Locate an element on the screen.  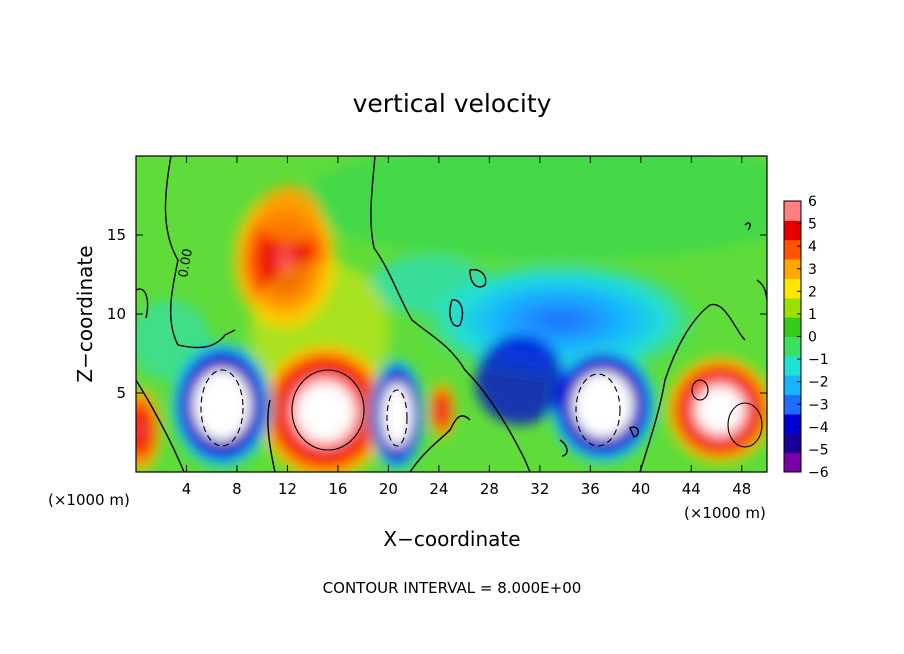
updraft-left-edge is located at coordinates (149, 428).